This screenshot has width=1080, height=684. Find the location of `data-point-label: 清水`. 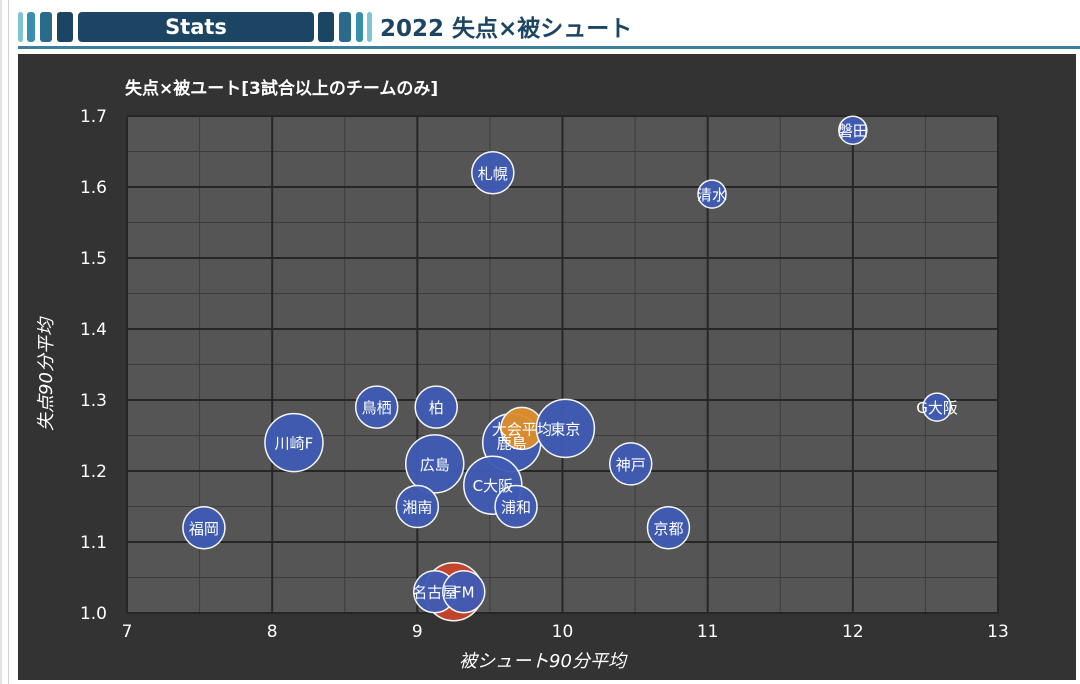

data-point-label: 清水 is located at coordinates (712, 195).